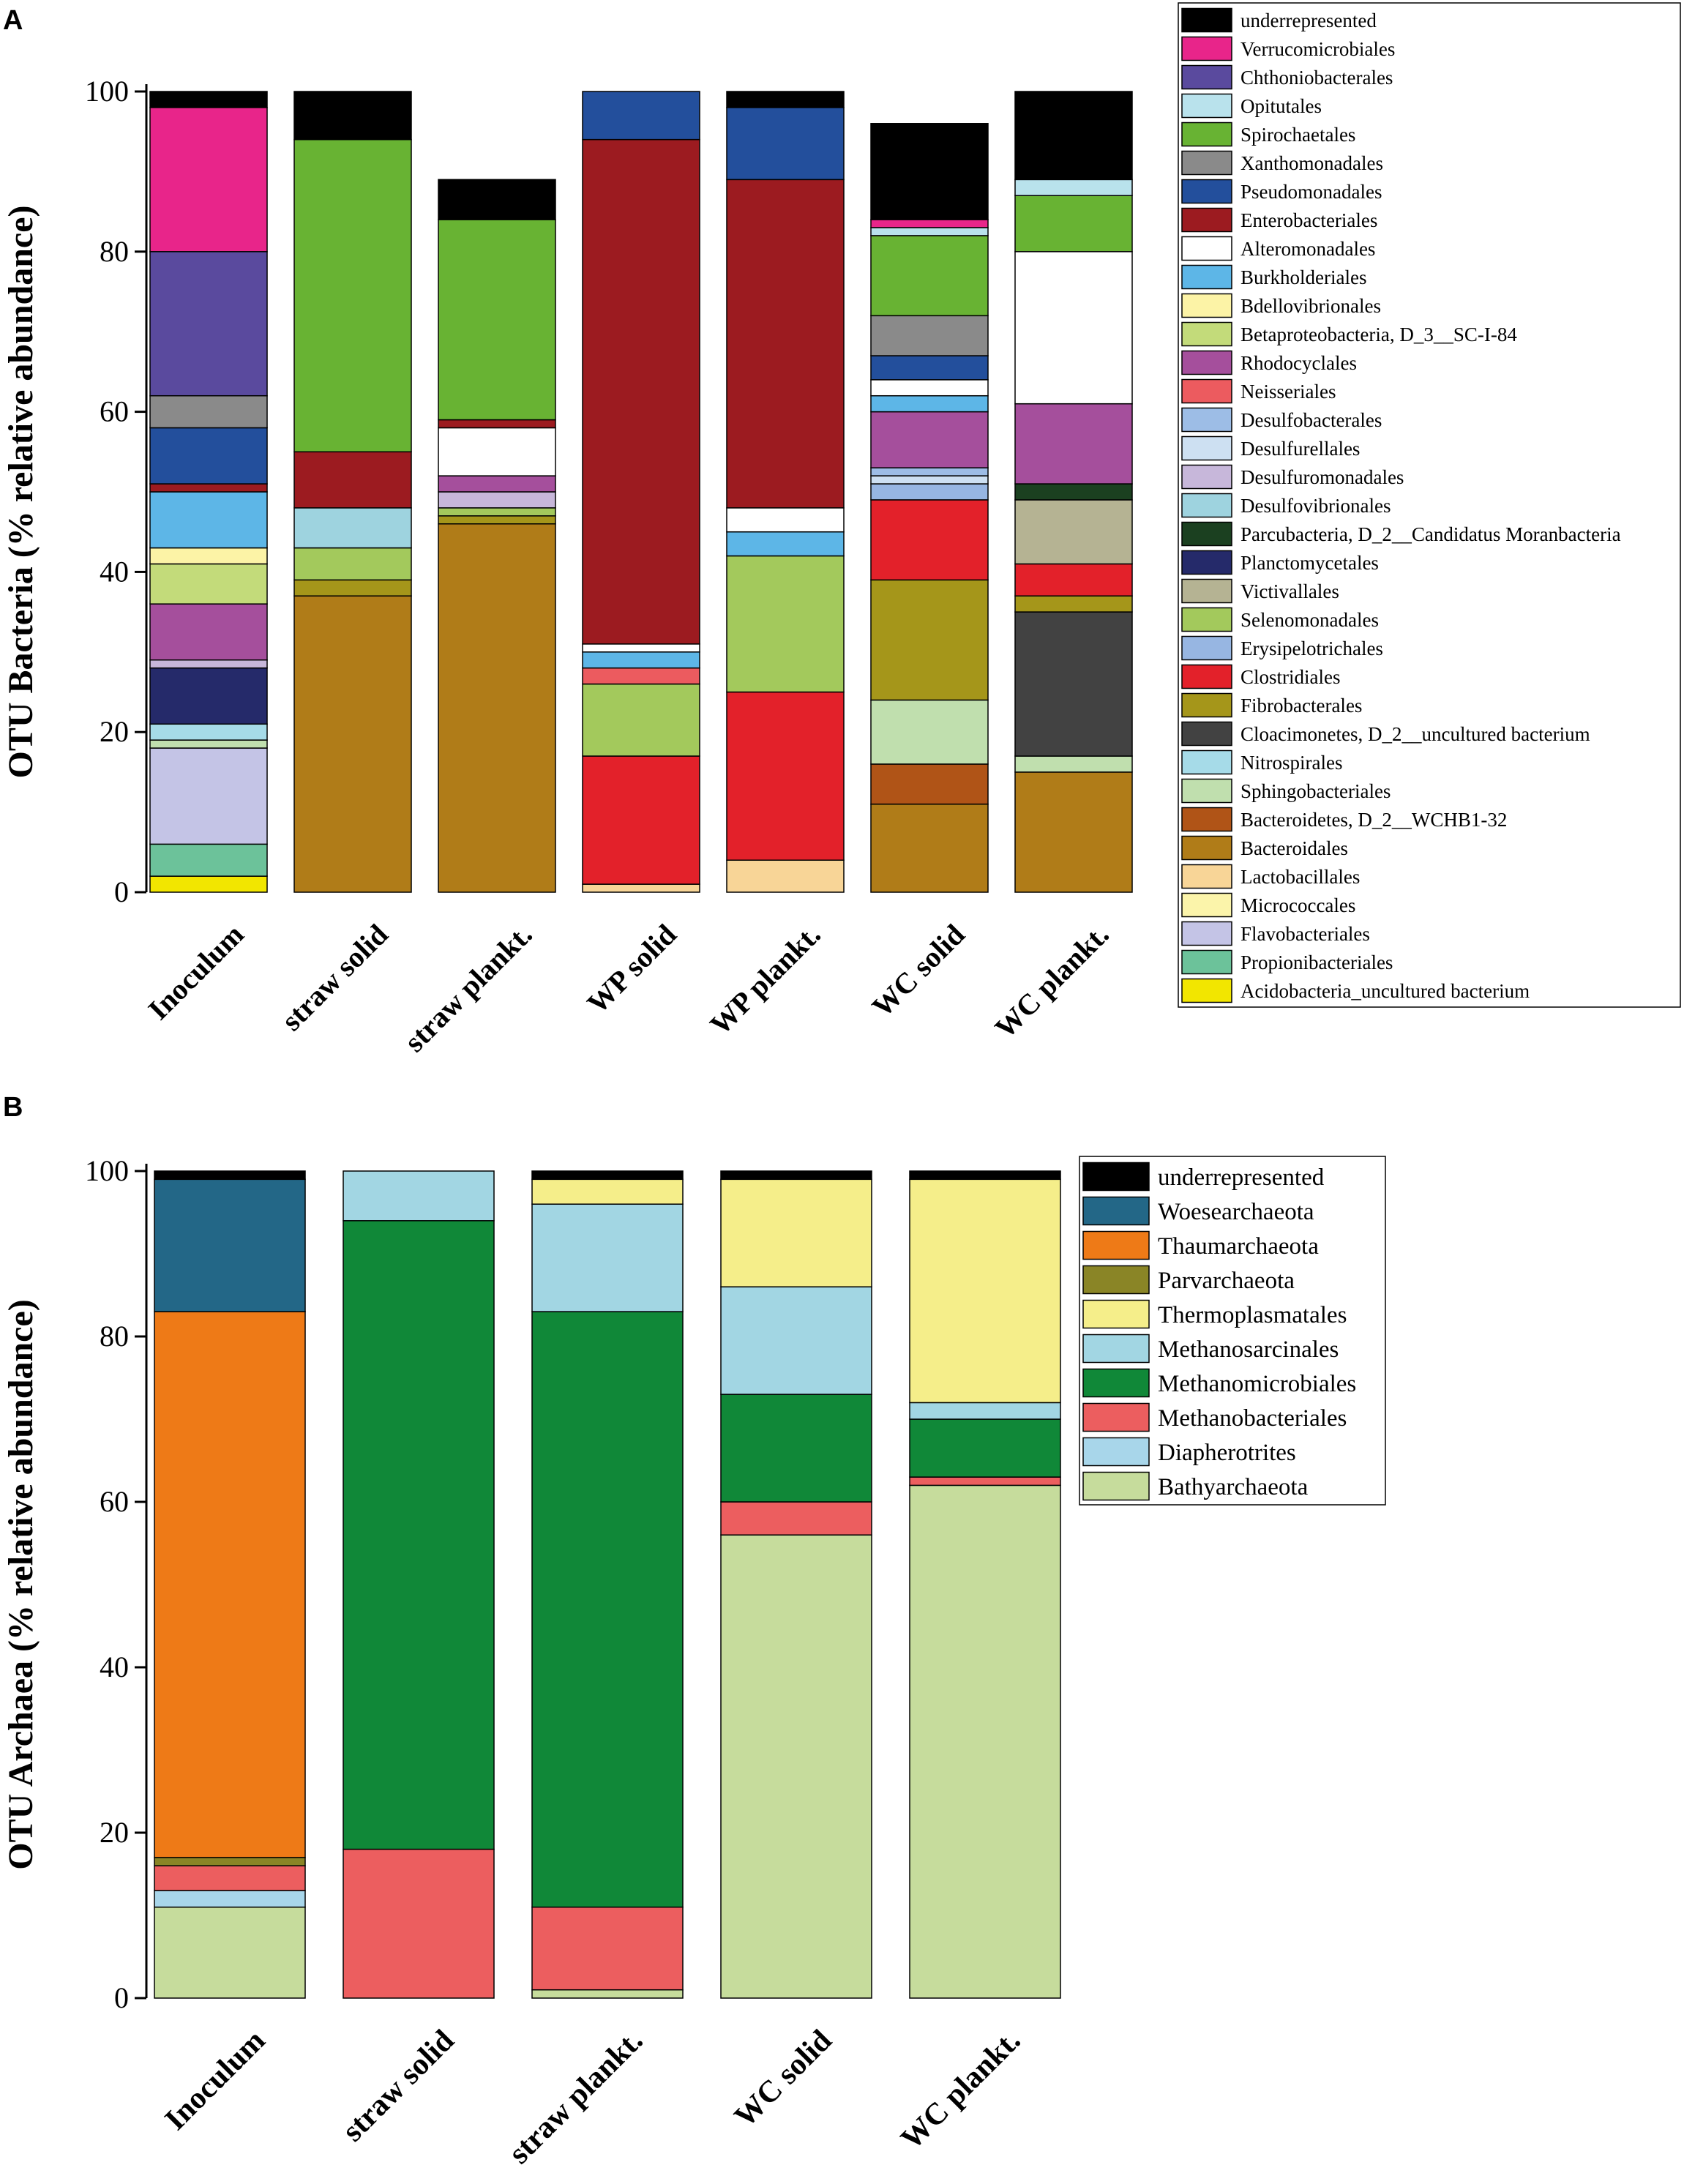 This screenshot has width=1684, height=2184. What do you see at coordinates (1206, 306) in the screenshot?
I see `legend-swatch-bdellovibrionales` at bounding box center [1206, 306].